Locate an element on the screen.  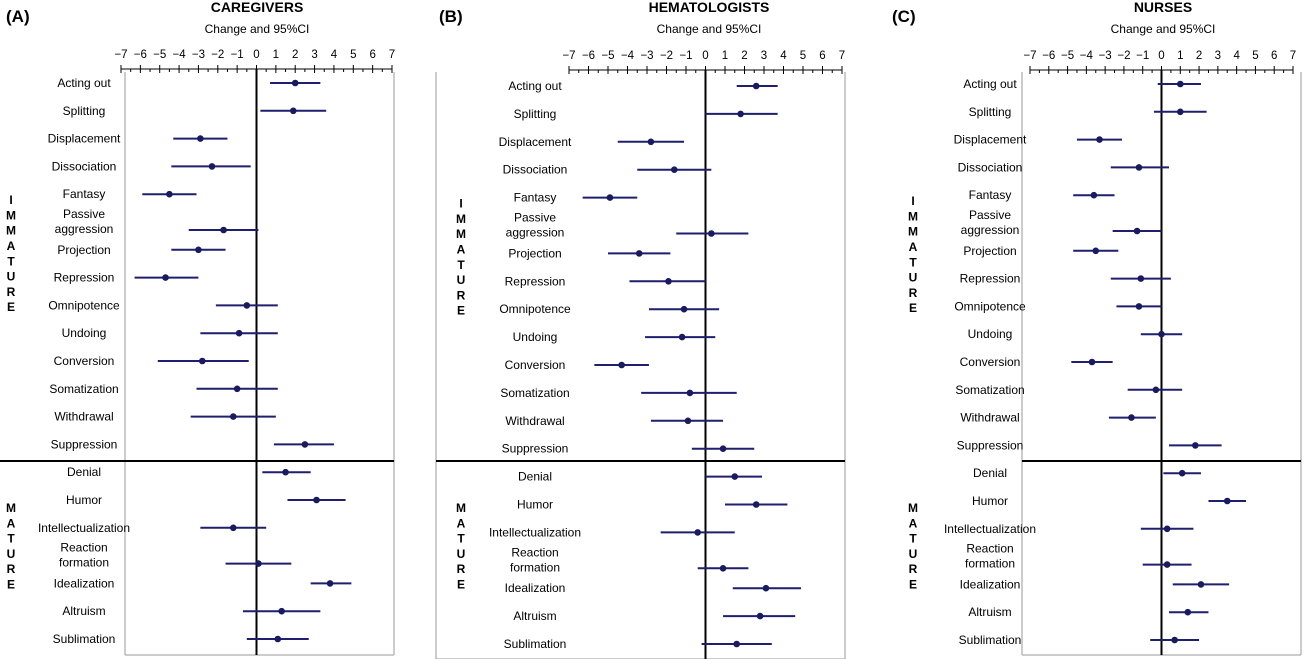
row-label: Undoing is located at coordinates (84, 333).